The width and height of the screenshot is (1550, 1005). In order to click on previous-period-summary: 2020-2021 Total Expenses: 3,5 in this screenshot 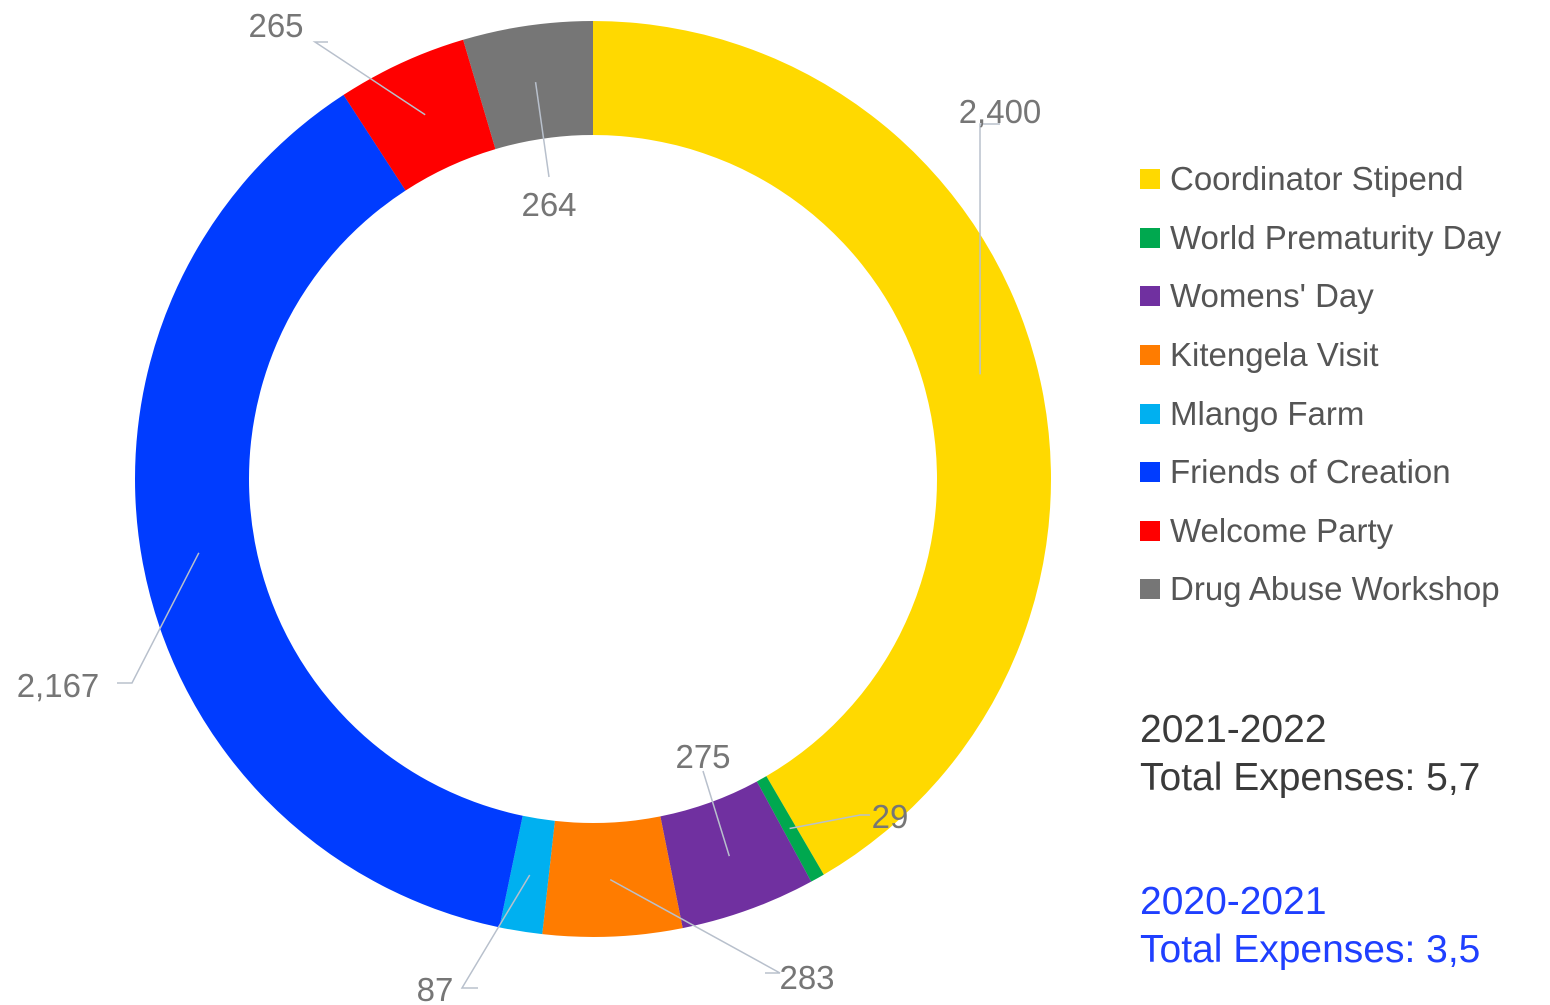, I will do `click(1310, 926)`.